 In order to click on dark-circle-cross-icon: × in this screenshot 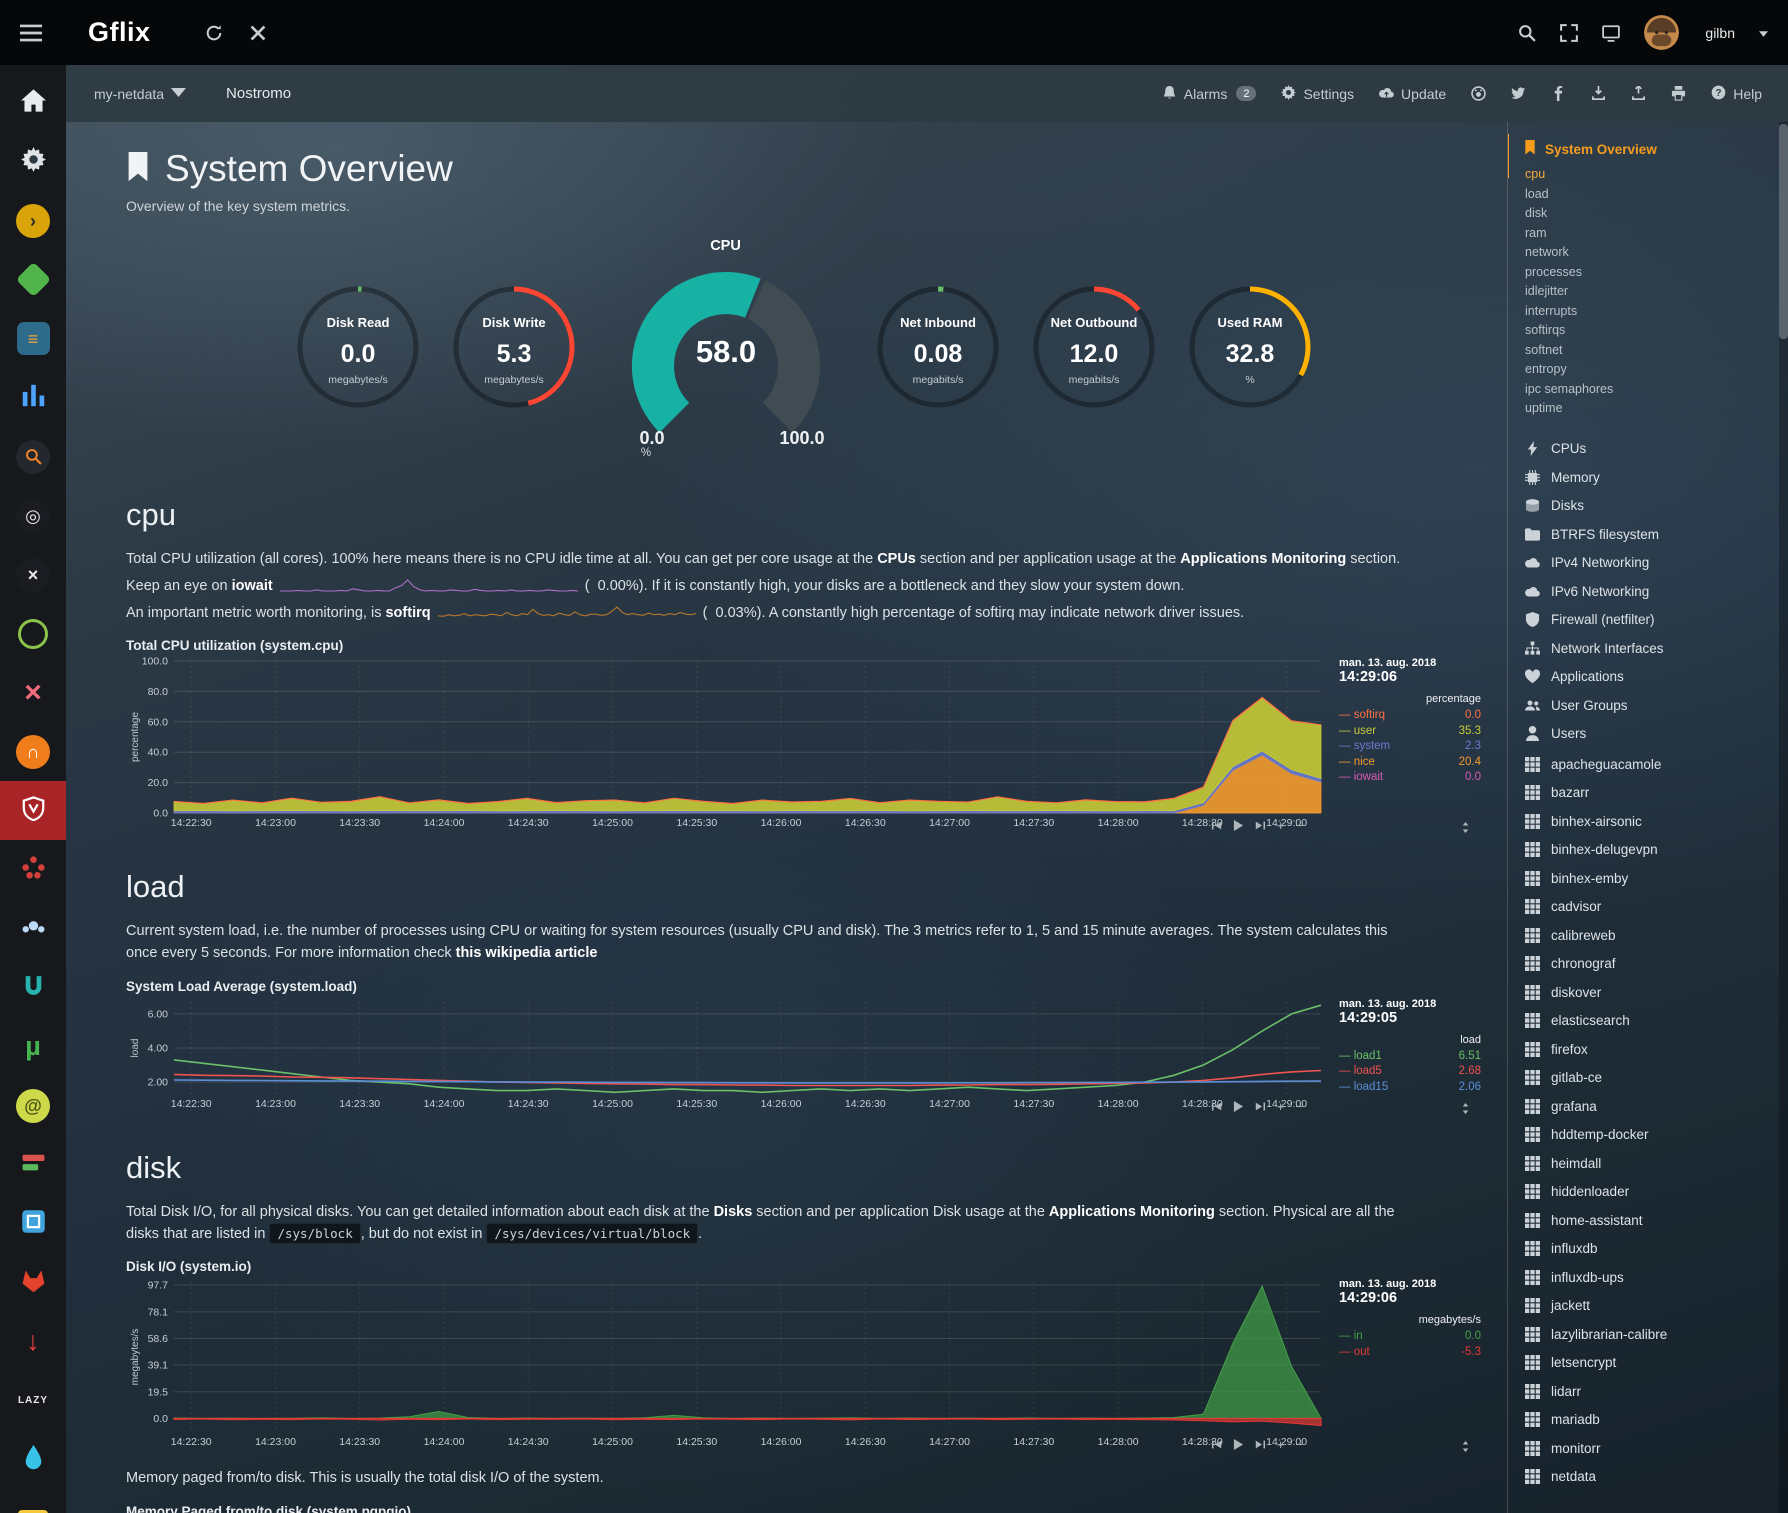, I will do `click(33, 574)`.